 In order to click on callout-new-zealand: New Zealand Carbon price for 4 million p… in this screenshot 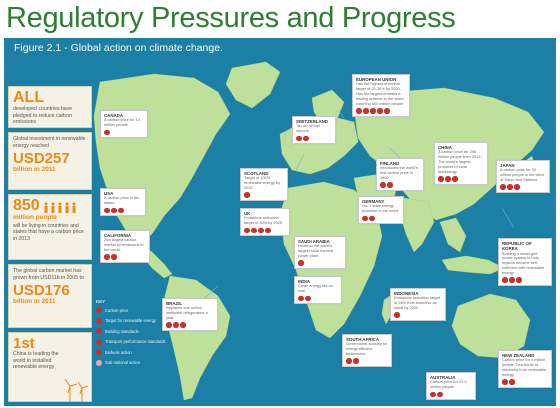, I will do `click(525, 369)`.